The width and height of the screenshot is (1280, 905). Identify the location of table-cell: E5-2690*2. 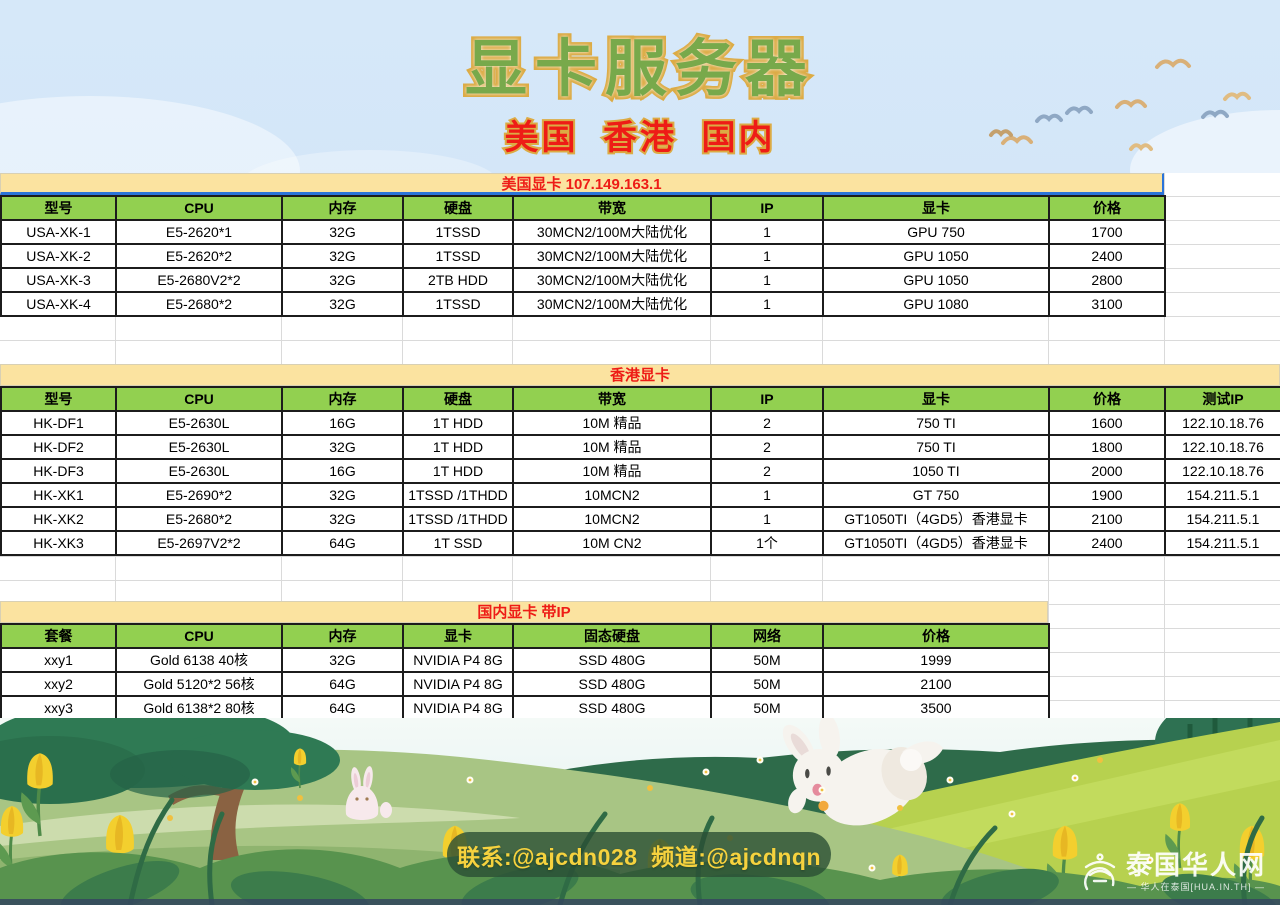
(199, 495).